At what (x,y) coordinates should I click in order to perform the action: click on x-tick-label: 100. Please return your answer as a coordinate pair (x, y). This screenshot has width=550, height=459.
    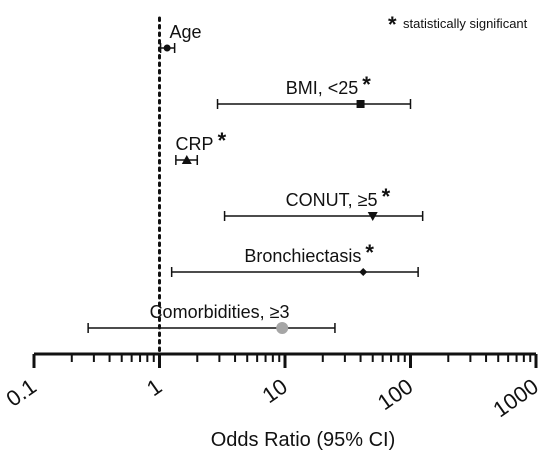
    Looking at the image, I should click on (395, 395).